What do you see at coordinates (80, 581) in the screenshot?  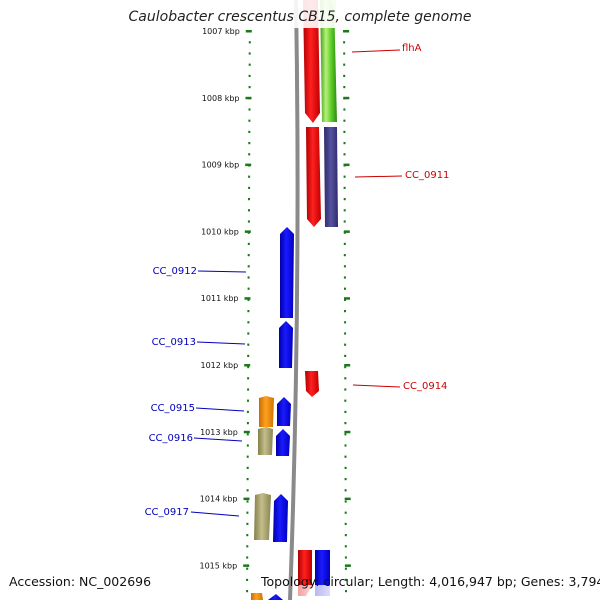 I see `accession-text: Accession: NC_002696` at bounding box center [80, 581].